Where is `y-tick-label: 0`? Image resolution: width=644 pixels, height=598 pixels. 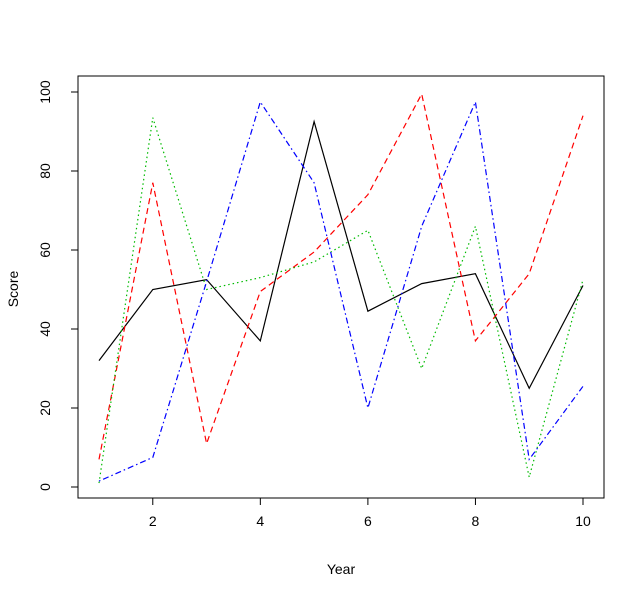 y-tick-label: 0 is located at coordinates (45, 487).